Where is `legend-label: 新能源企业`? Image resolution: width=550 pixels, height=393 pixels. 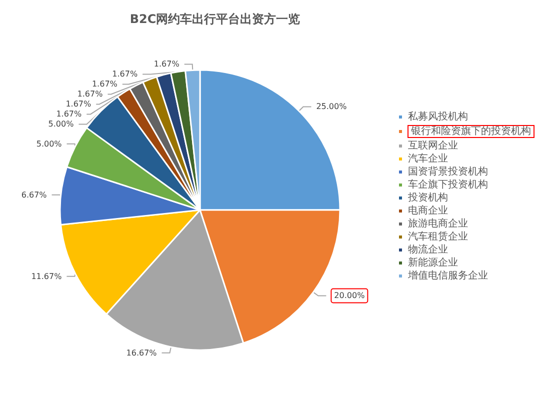 legend-label: 新能源企业 is located at coordinates (433, 262).